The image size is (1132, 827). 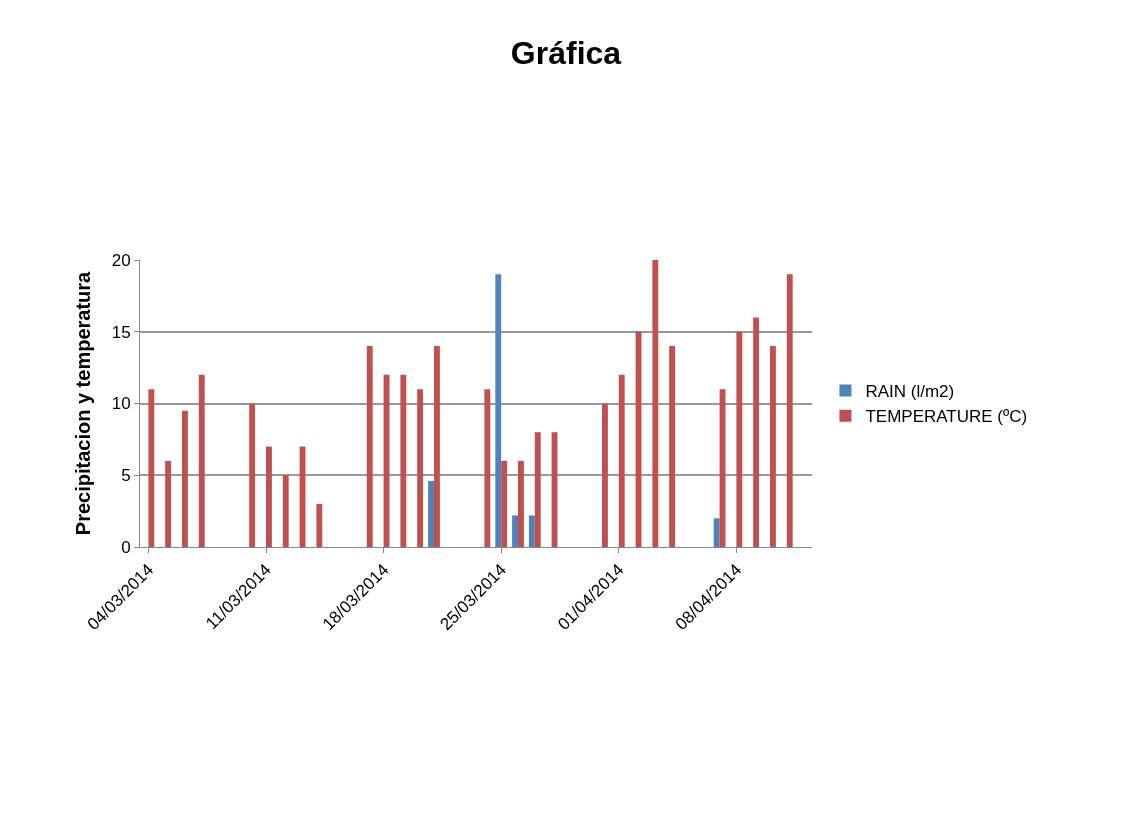 What do you see at coordinates (121, 260) in the screenshot?
I see `y-tick-label: 20` at bounding box center [121, 260].